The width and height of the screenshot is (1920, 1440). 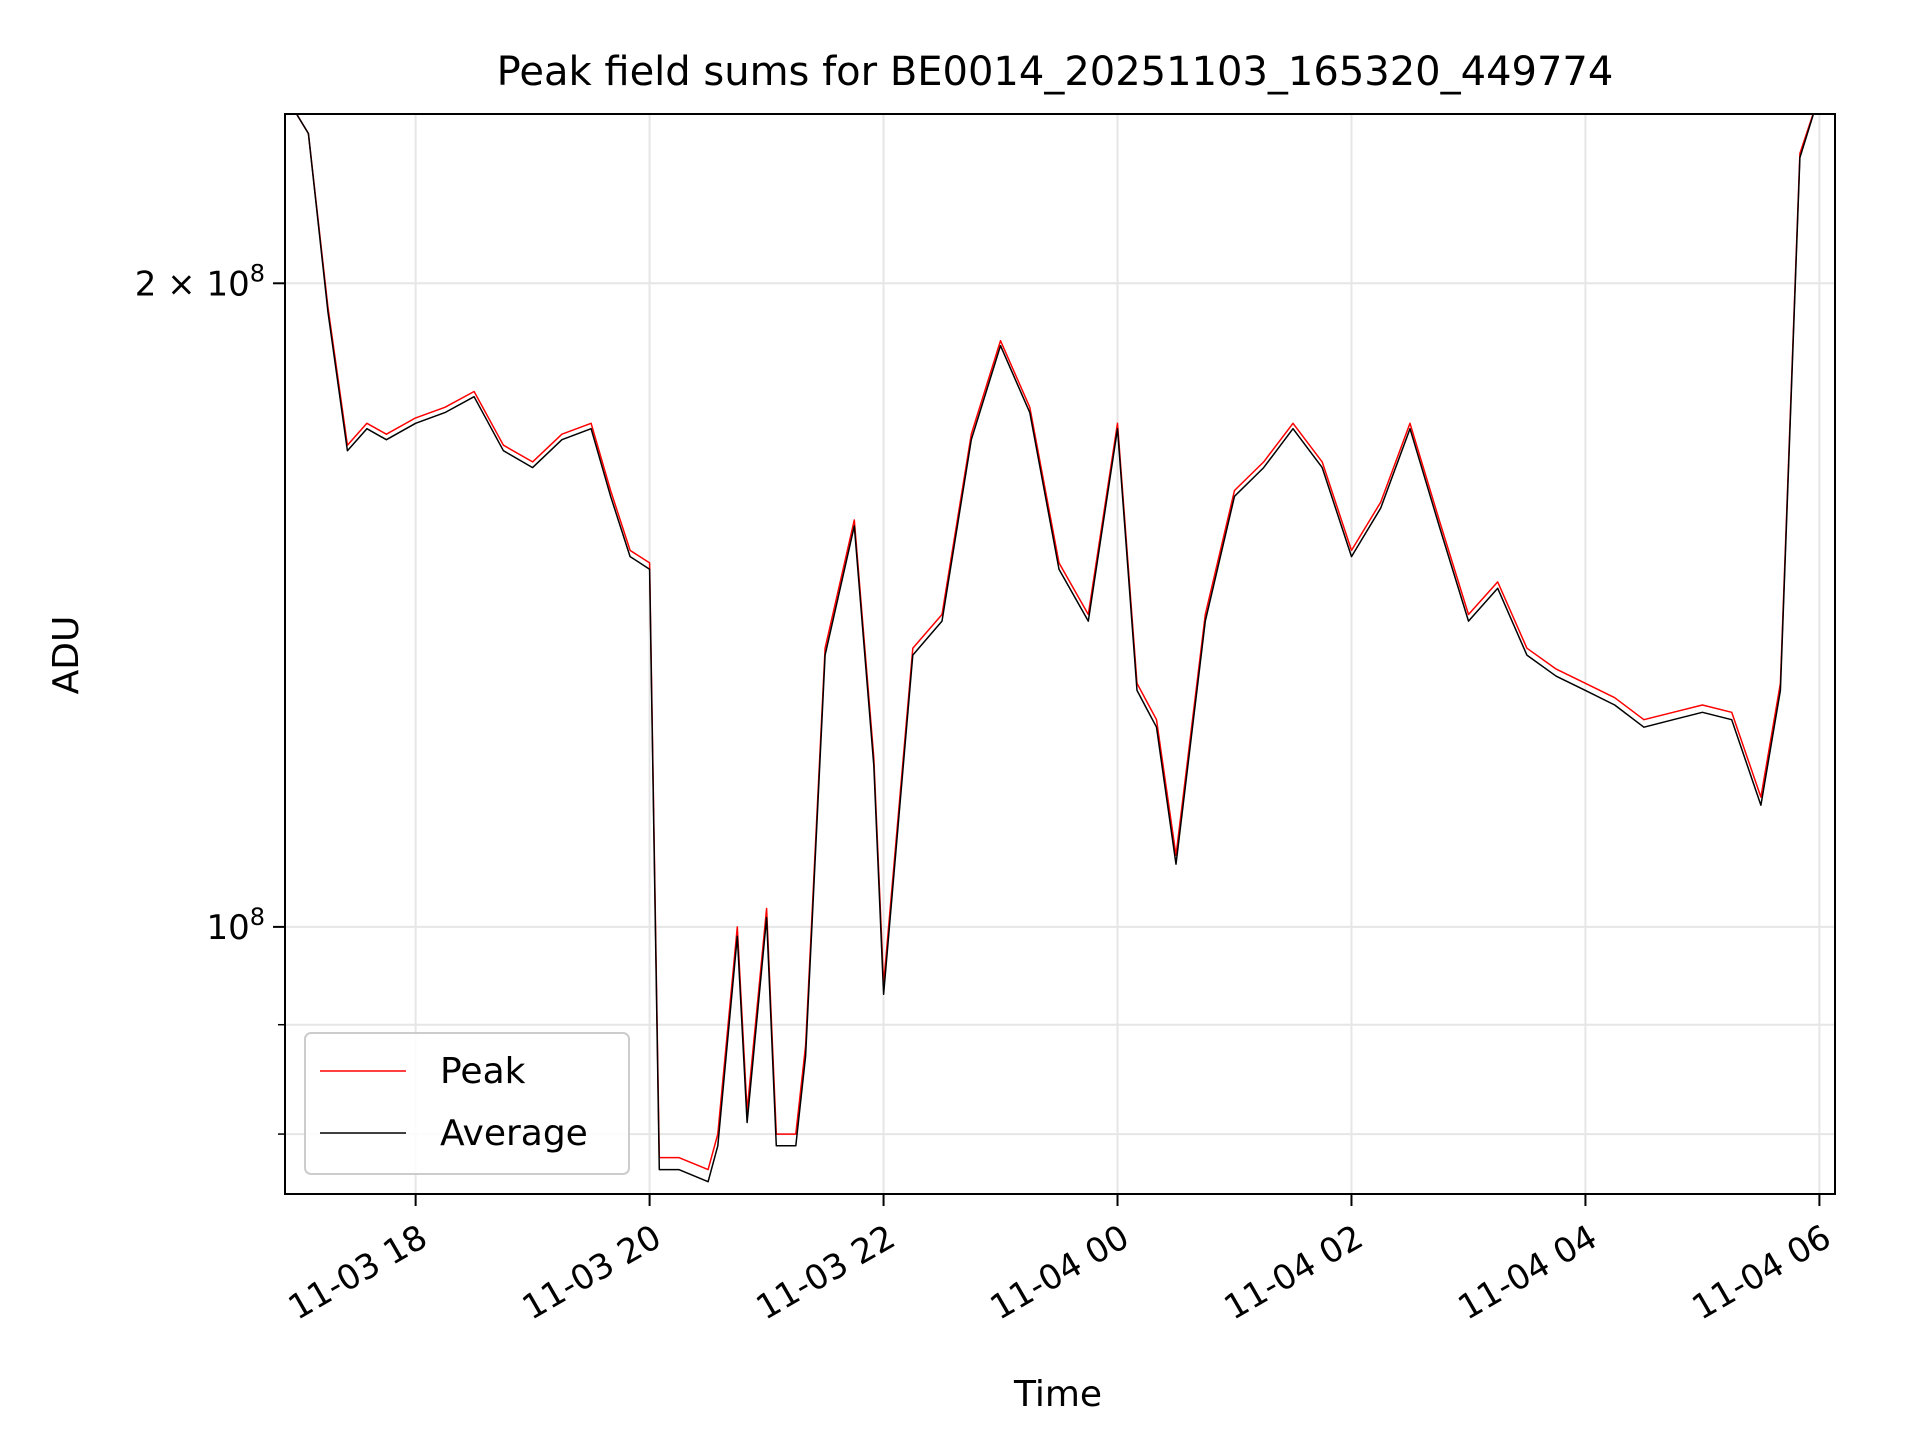 What do you see at coordinates (200, 281) in the screenshot?
I see `y-tick-label: 2 × 108` at bounding box center [200, 281].